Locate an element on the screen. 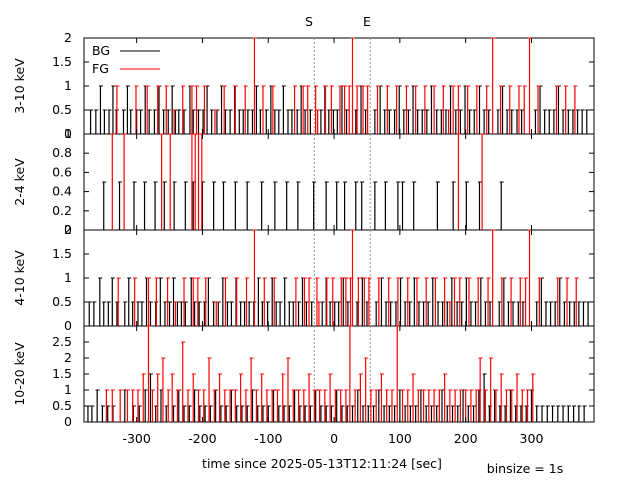  xtick-label-1: -200 is located at coordinates (202, 438).